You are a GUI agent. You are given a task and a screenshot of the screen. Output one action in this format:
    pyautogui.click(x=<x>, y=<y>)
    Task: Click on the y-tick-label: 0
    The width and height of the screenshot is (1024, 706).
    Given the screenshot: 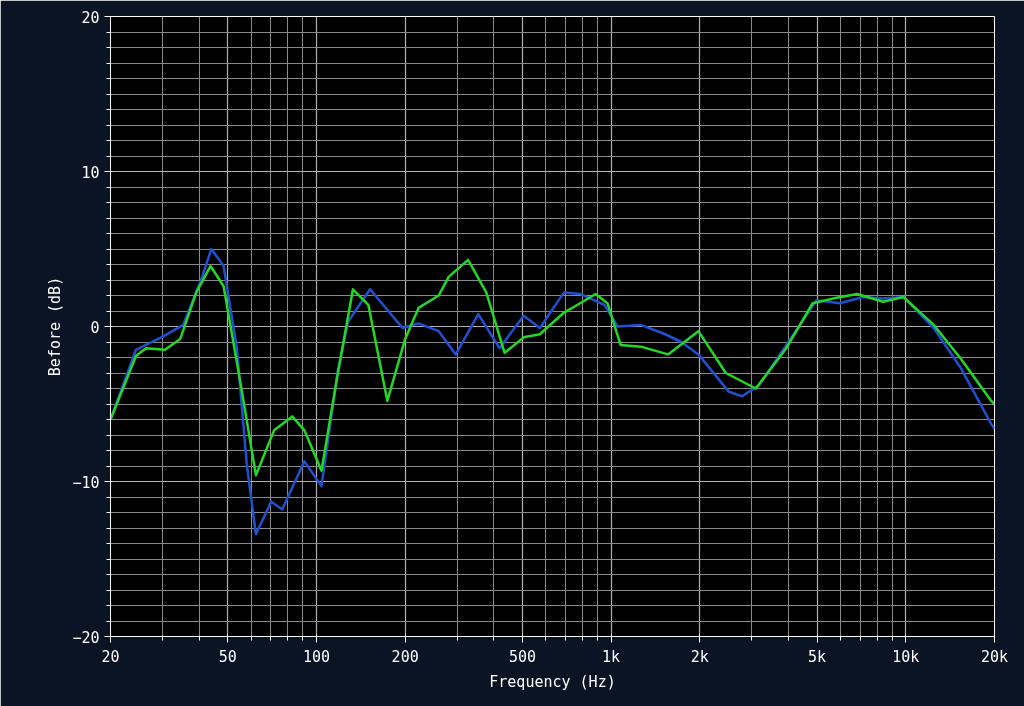 What is the action you would take?
    pyautogui.click(x=95, y=327)
    